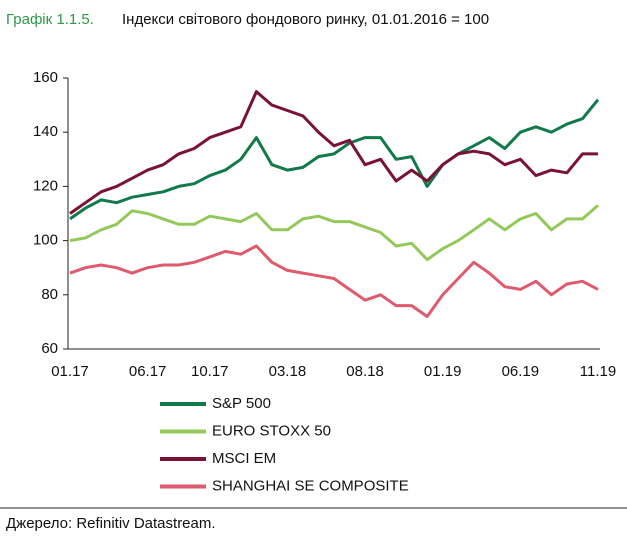 The image size is (627, 540). Describe the element at coordinates (49, 348) in the screenshot. I see `y-tick-label: 60` at that location.